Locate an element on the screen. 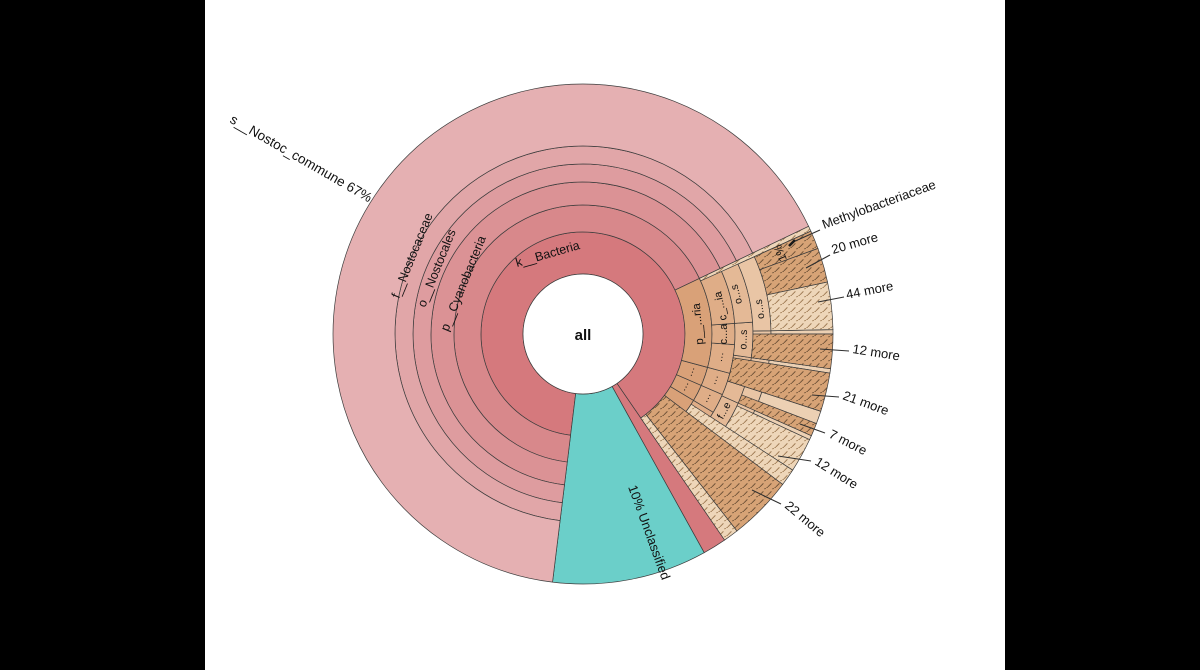 This screenshot has width=1200, height=670. strip-low-2-hatch is located at coordinates (689, 477).